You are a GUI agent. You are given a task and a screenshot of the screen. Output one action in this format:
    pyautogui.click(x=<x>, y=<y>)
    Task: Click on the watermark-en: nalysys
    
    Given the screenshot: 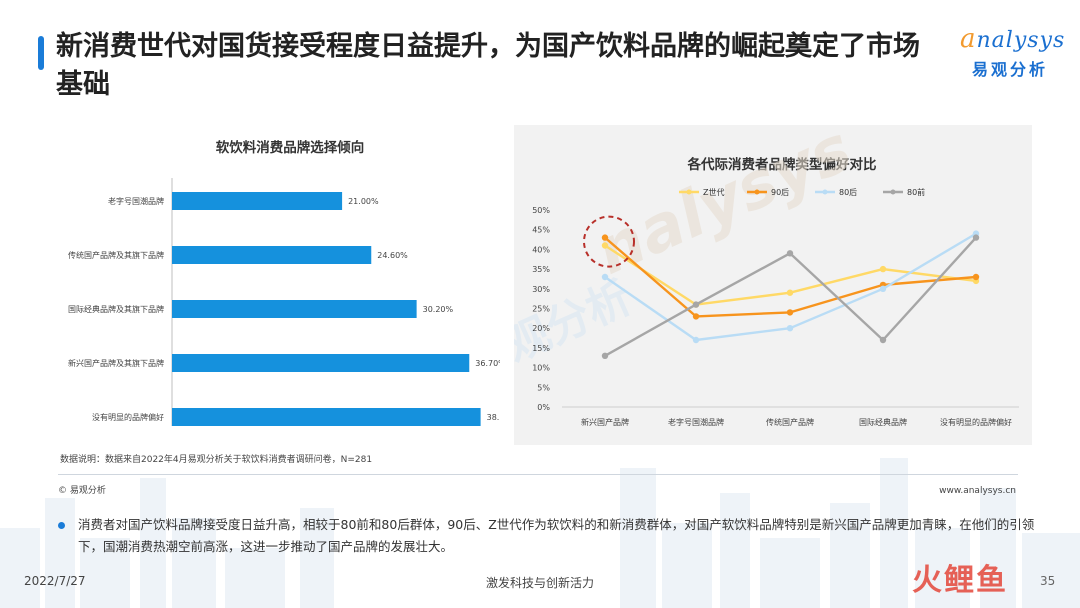 What is the action you would take?
    pyautogui.click(x=723, y=207)
    